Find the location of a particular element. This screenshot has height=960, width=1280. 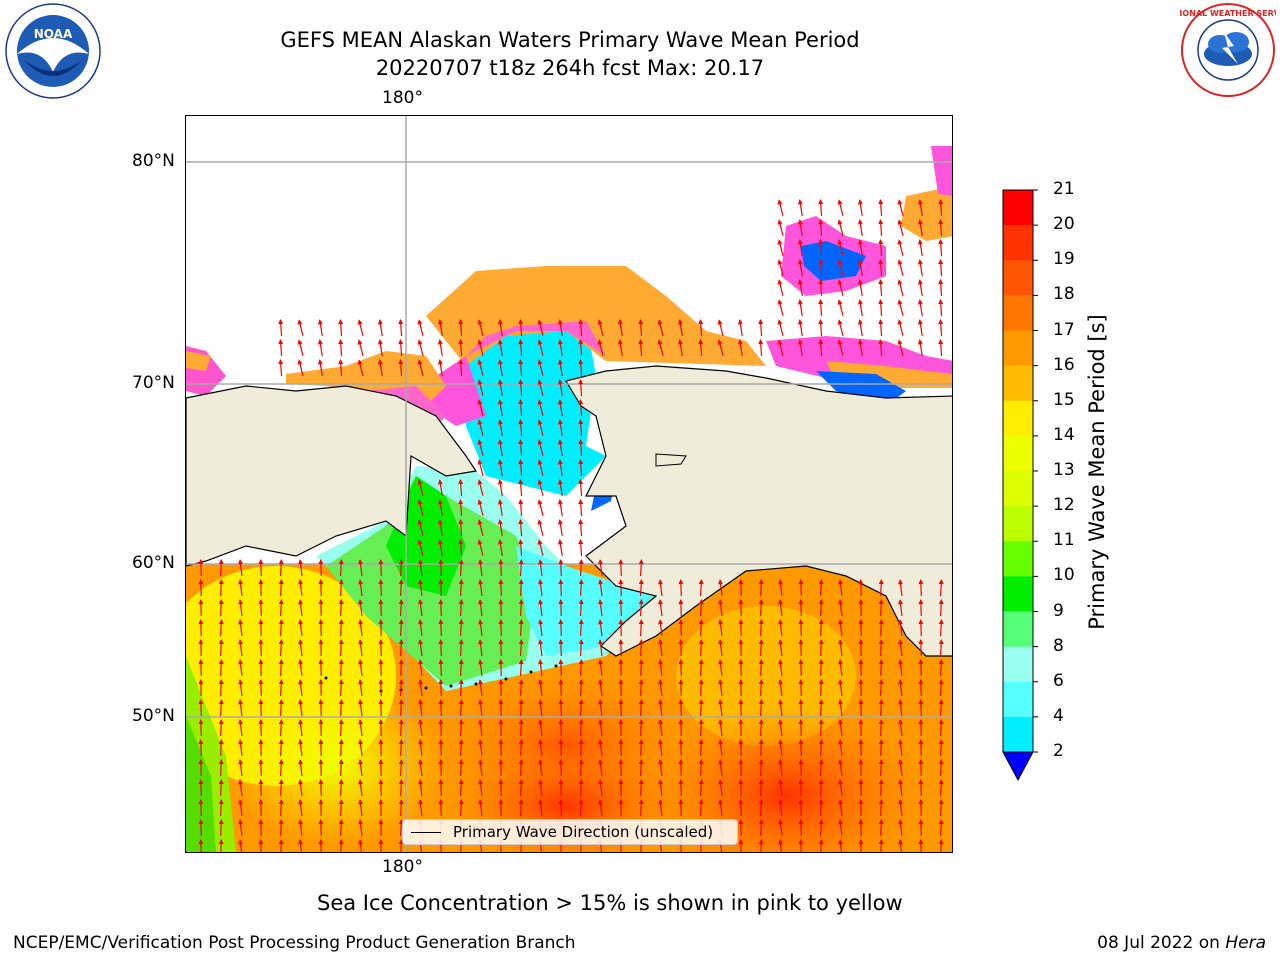

colorbar-tick-label: 4 is located at coordinates (1058, 715).